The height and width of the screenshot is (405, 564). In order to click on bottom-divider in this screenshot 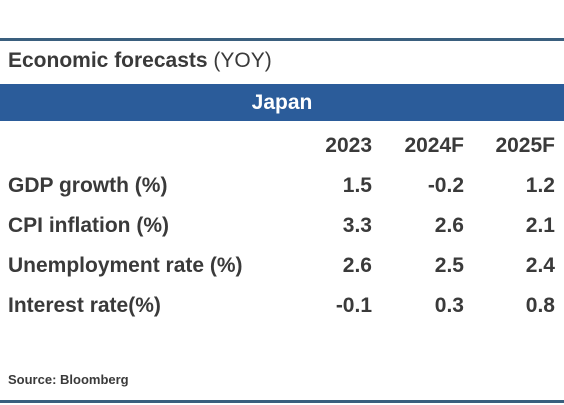, I will do `click(282, 401)`.